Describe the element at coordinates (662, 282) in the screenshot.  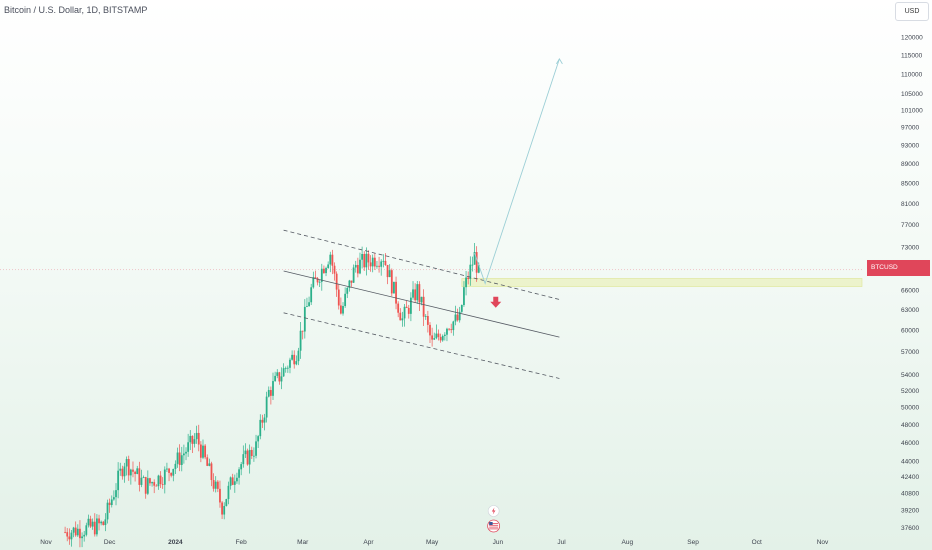
I see `support-zone` at that location.